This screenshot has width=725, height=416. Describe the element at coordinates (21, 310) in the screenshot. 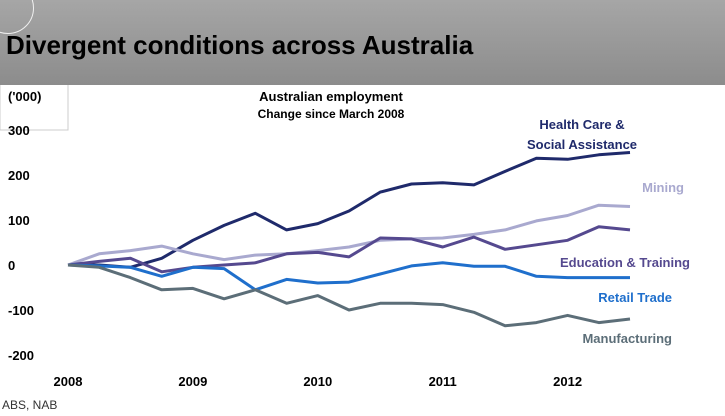

I see `y-tick-label: -100` at that location.